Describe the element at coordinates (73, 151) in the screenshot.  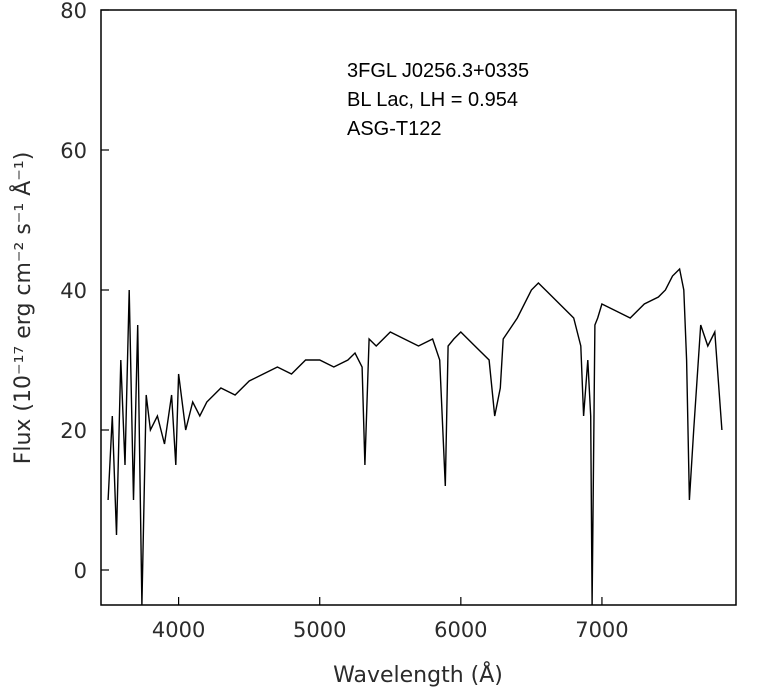
I see `y-tick-label: 60` at that location.